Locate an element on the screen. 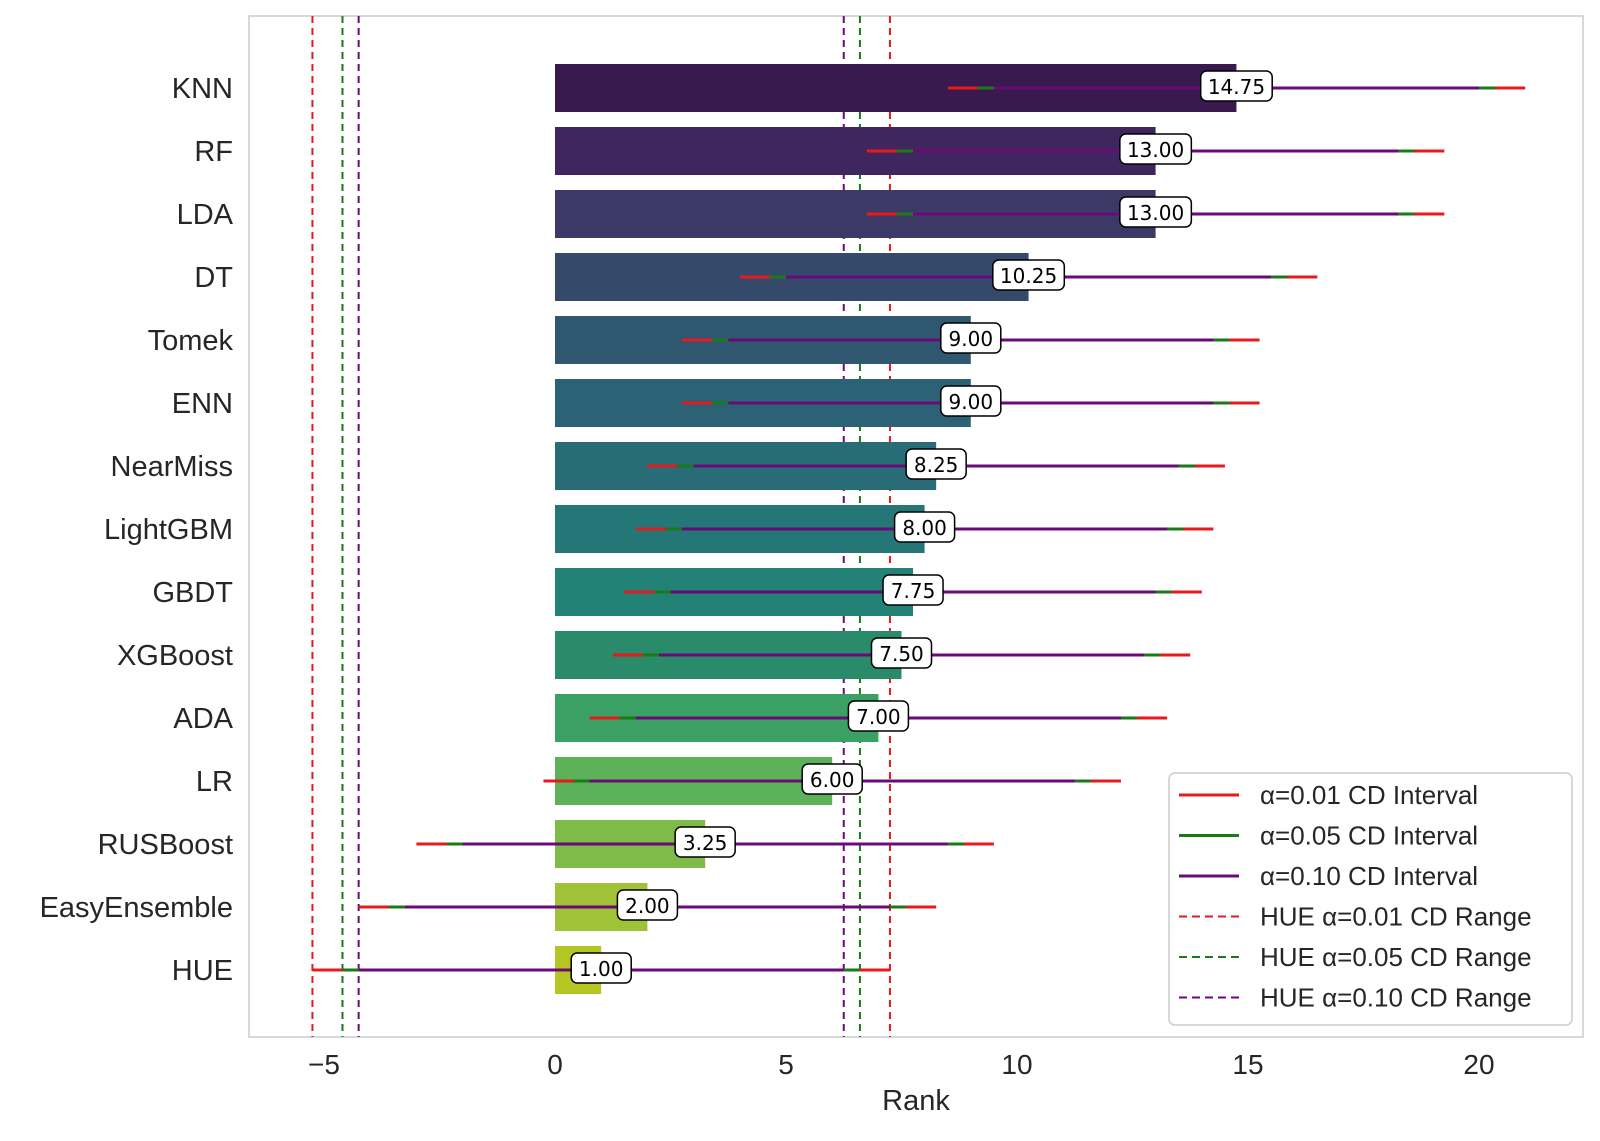 The width and height of the screenshot is (1600, 1141). value-label-ada: 7.00 is located at coordinates (878, 716).